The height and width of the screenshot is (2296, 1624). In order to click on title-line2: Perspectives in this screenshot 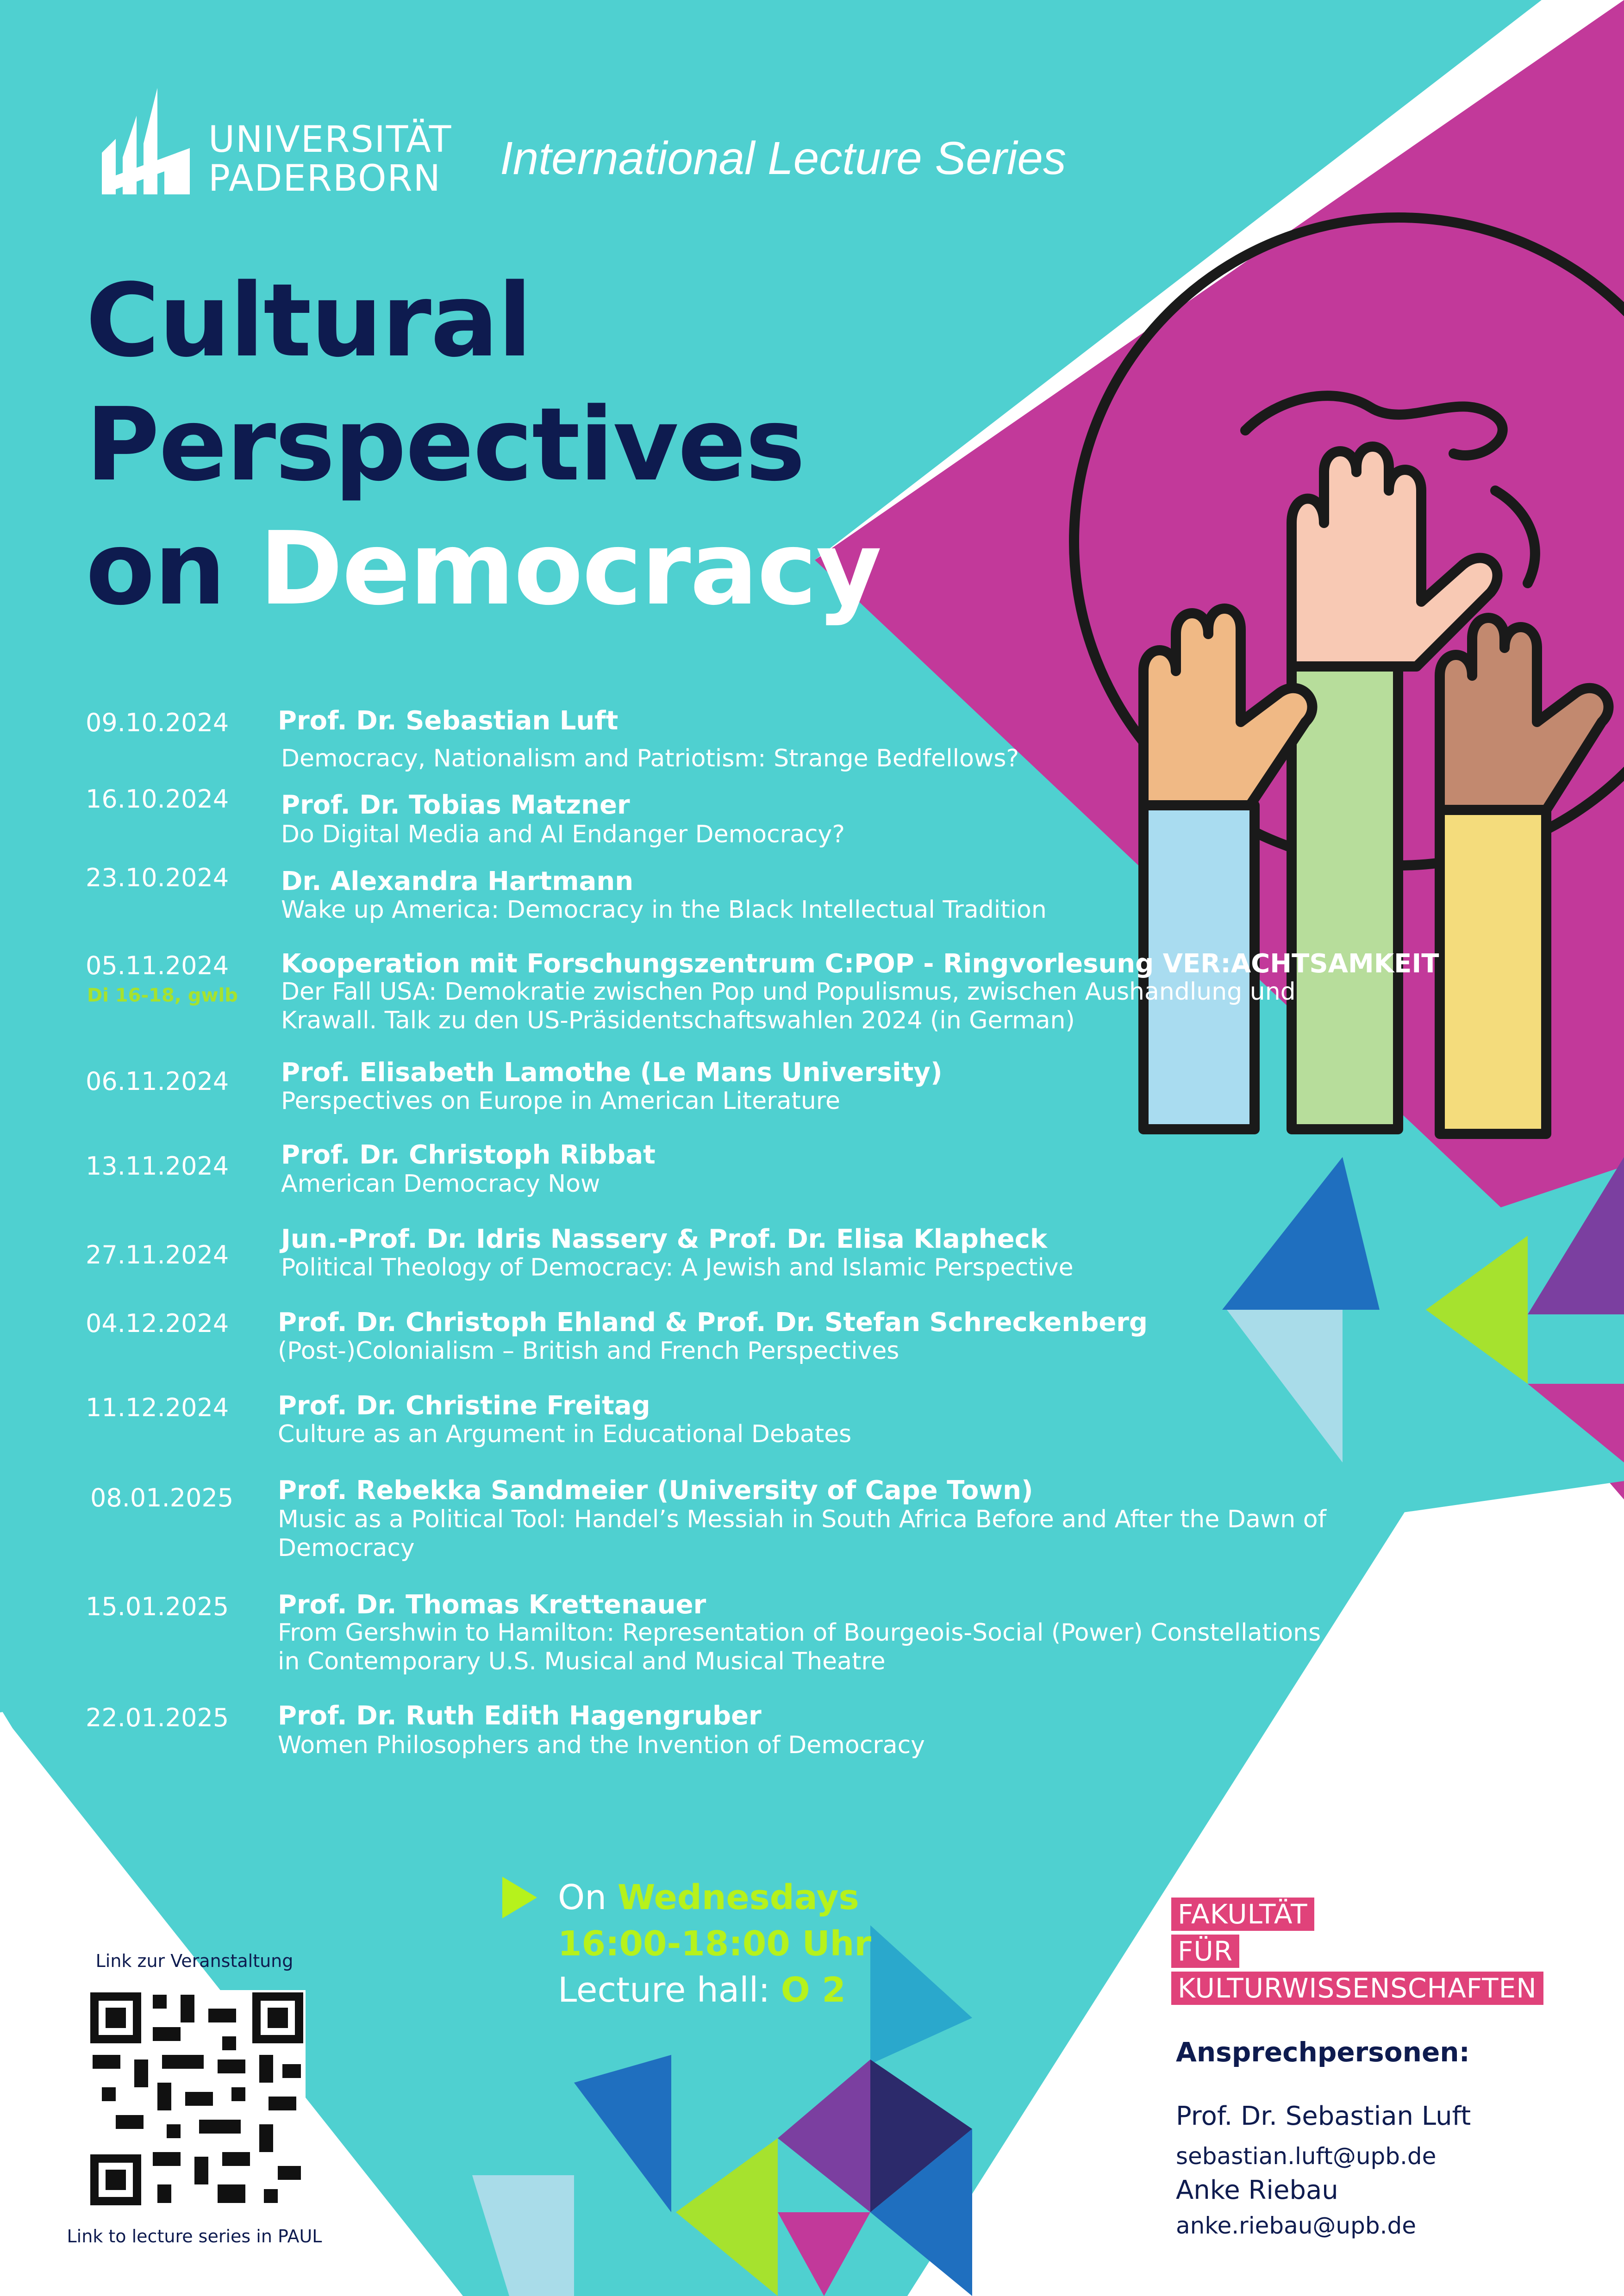, I will do `click(446, 445)`.